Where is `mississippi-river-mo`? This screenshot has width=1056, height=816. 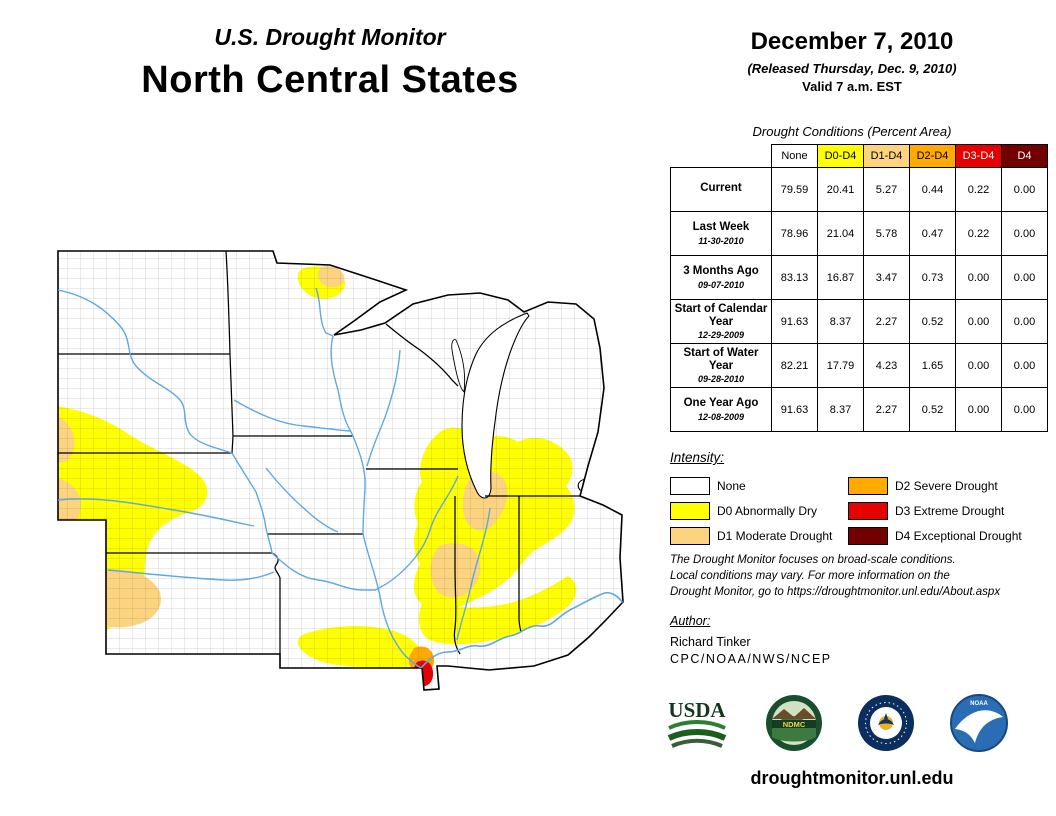
mississippi-river-mo is located at coordinates (392, 601).